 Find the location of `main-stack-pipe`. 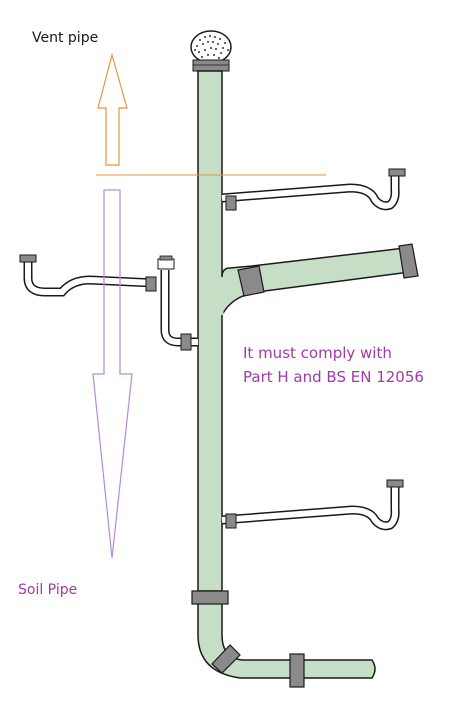

main-stack-pipe is located at coordinates (210, 331).